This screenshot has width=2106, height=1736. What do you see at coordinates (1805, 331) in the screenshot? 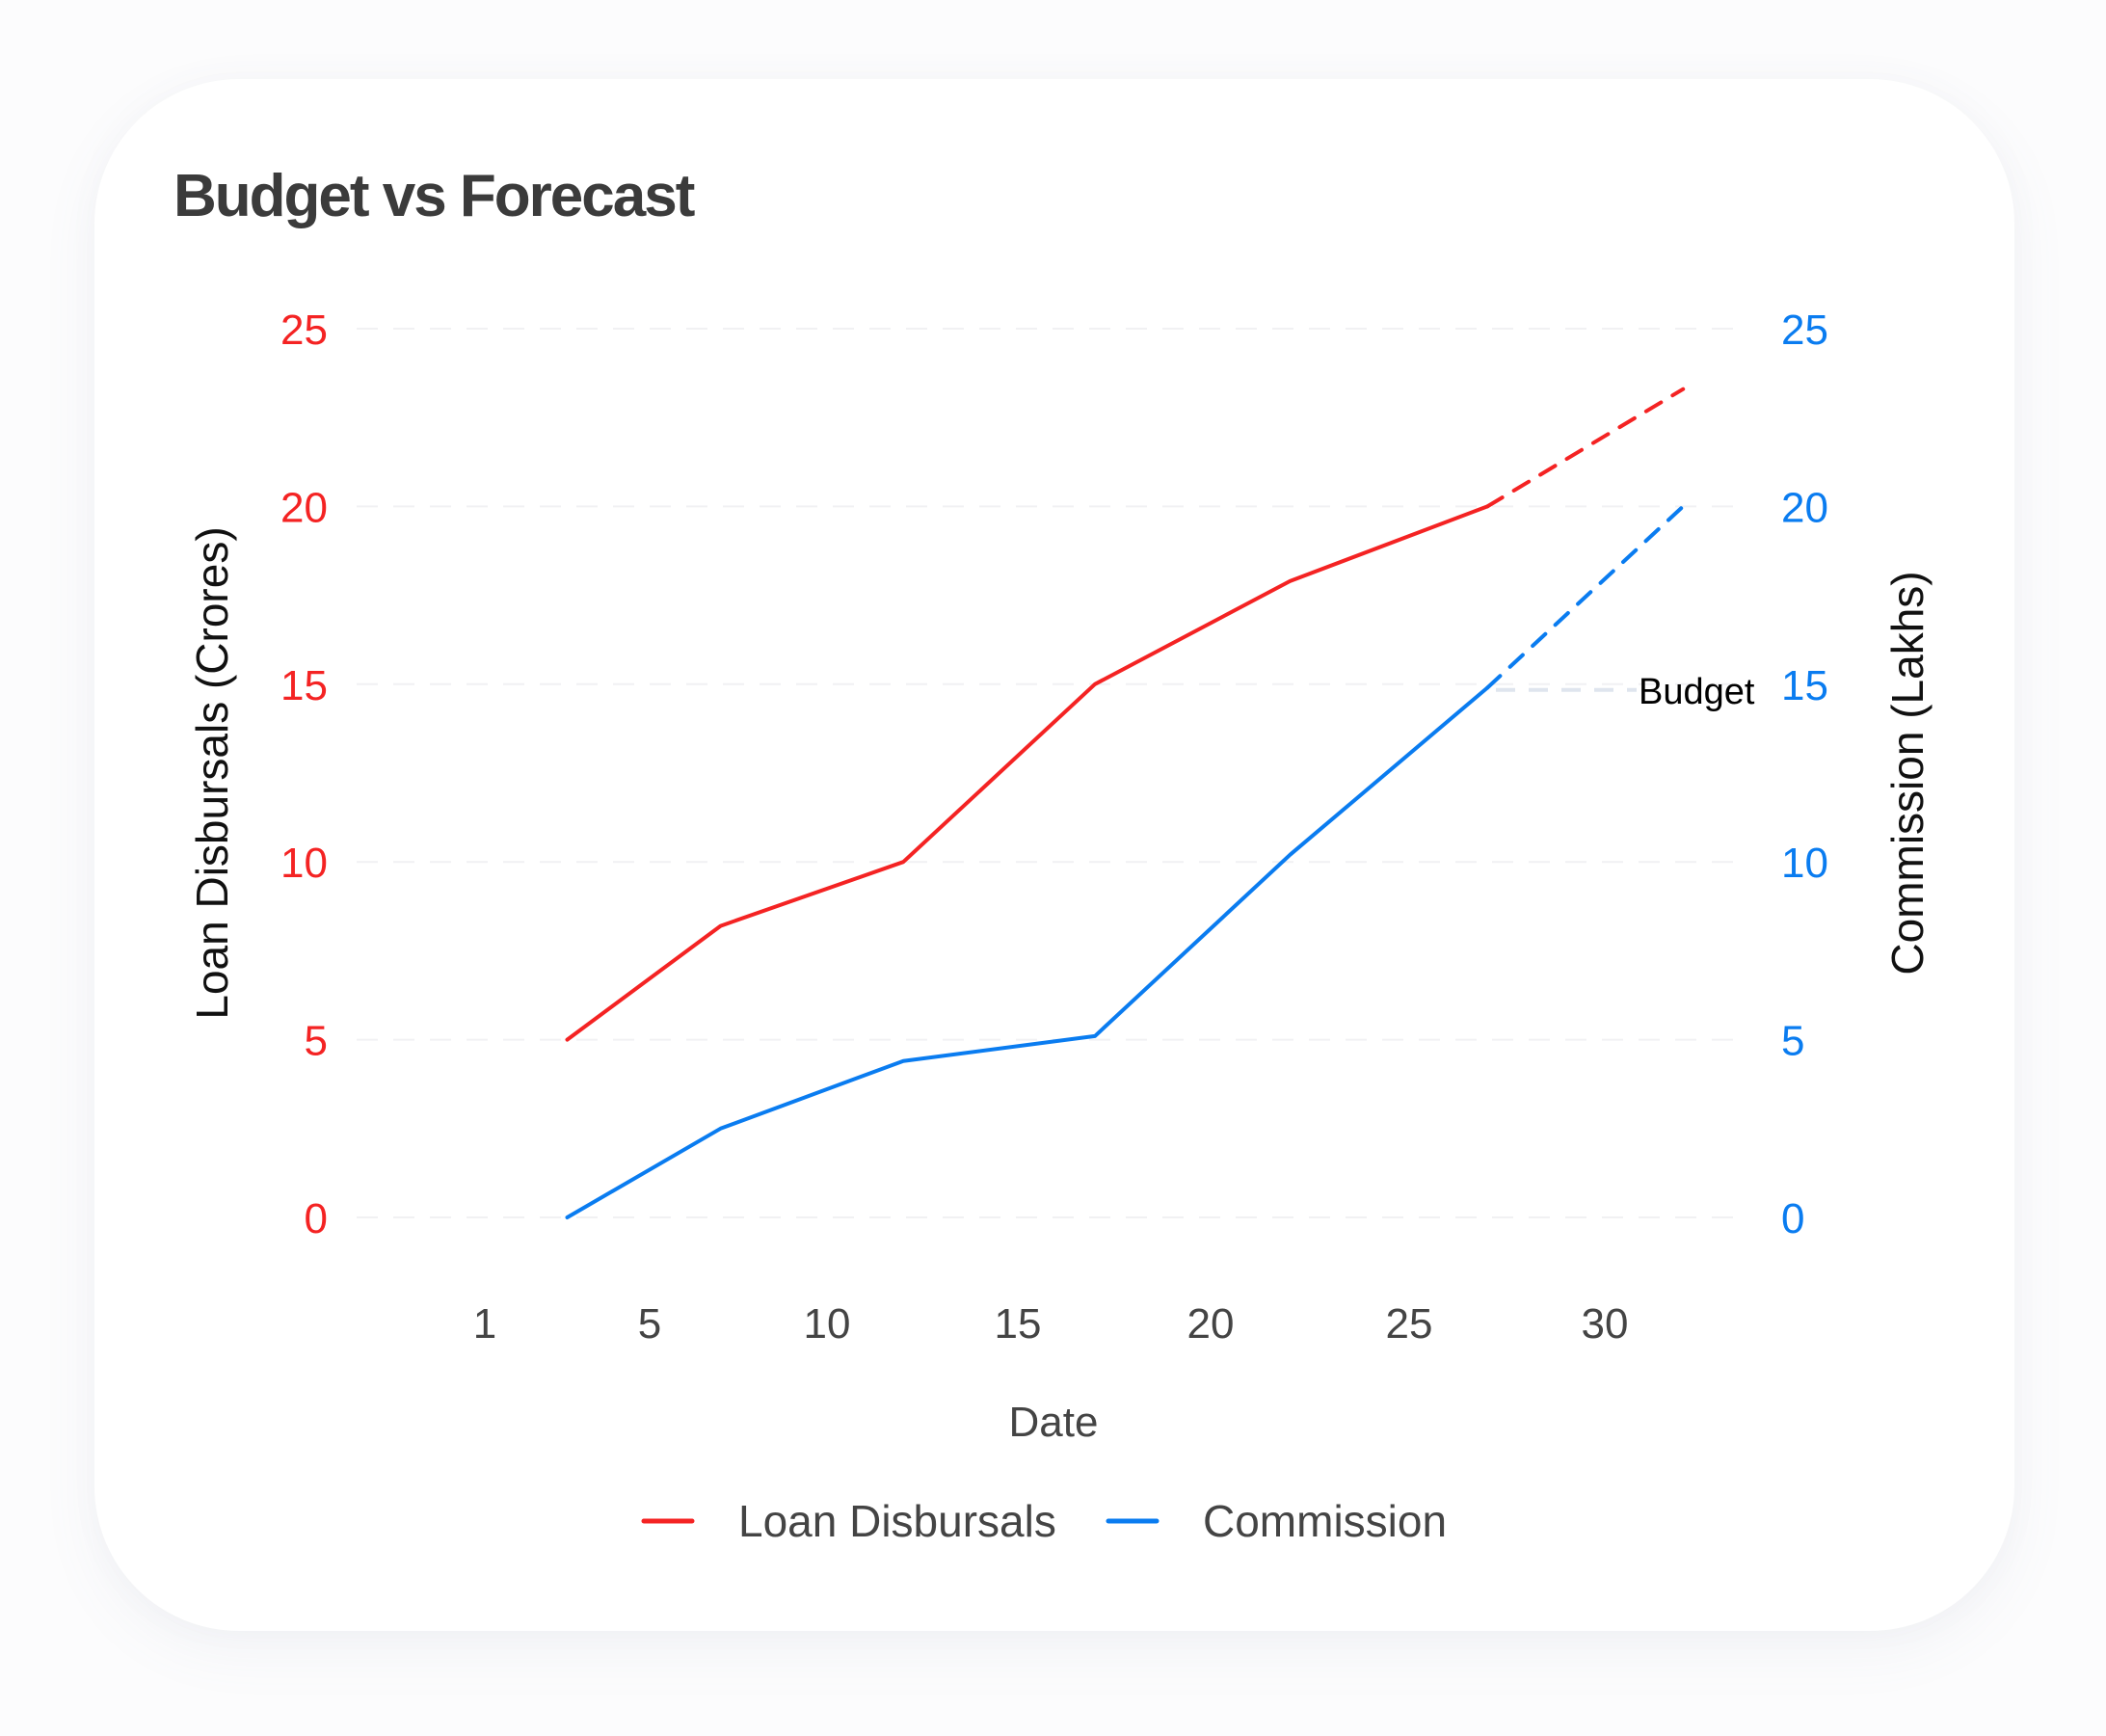
I see `y-right-tick-label: 25` at bounding box center [1805, 331].